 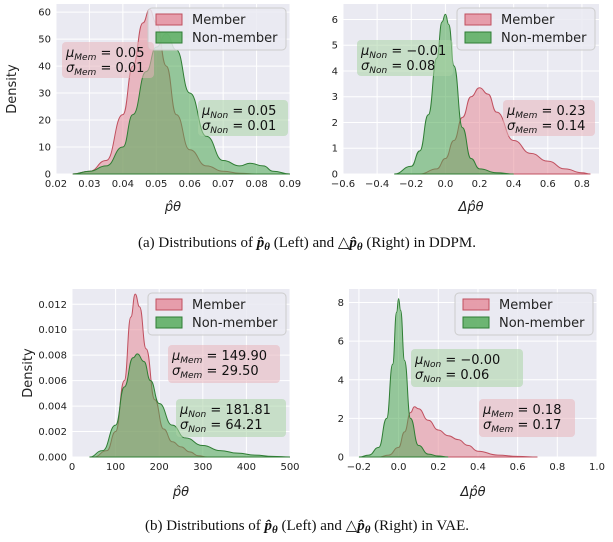 I want to click on annotation-mean: μMem = 0.05, so click(x=104, y=54).